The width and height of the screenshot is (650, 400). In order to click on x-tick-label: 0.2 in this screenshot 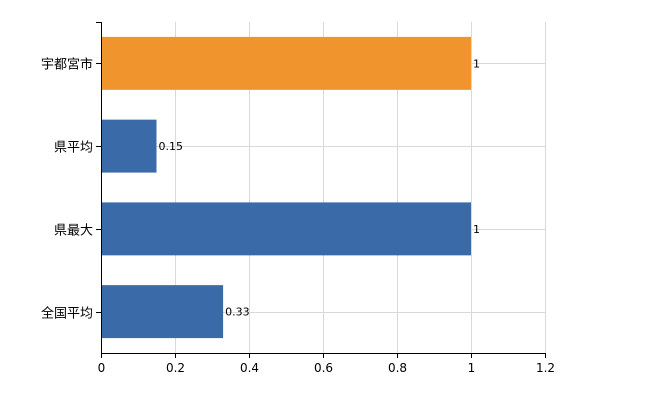, I will do `click(175, 368)`.